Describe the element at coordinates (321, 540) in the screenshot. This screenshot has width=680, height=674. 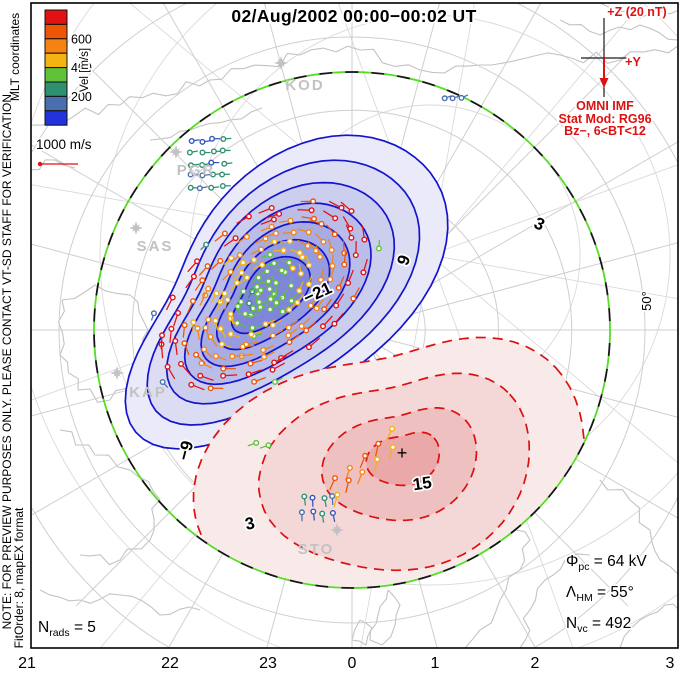
I see `radar-station-sto: STO` at that location.